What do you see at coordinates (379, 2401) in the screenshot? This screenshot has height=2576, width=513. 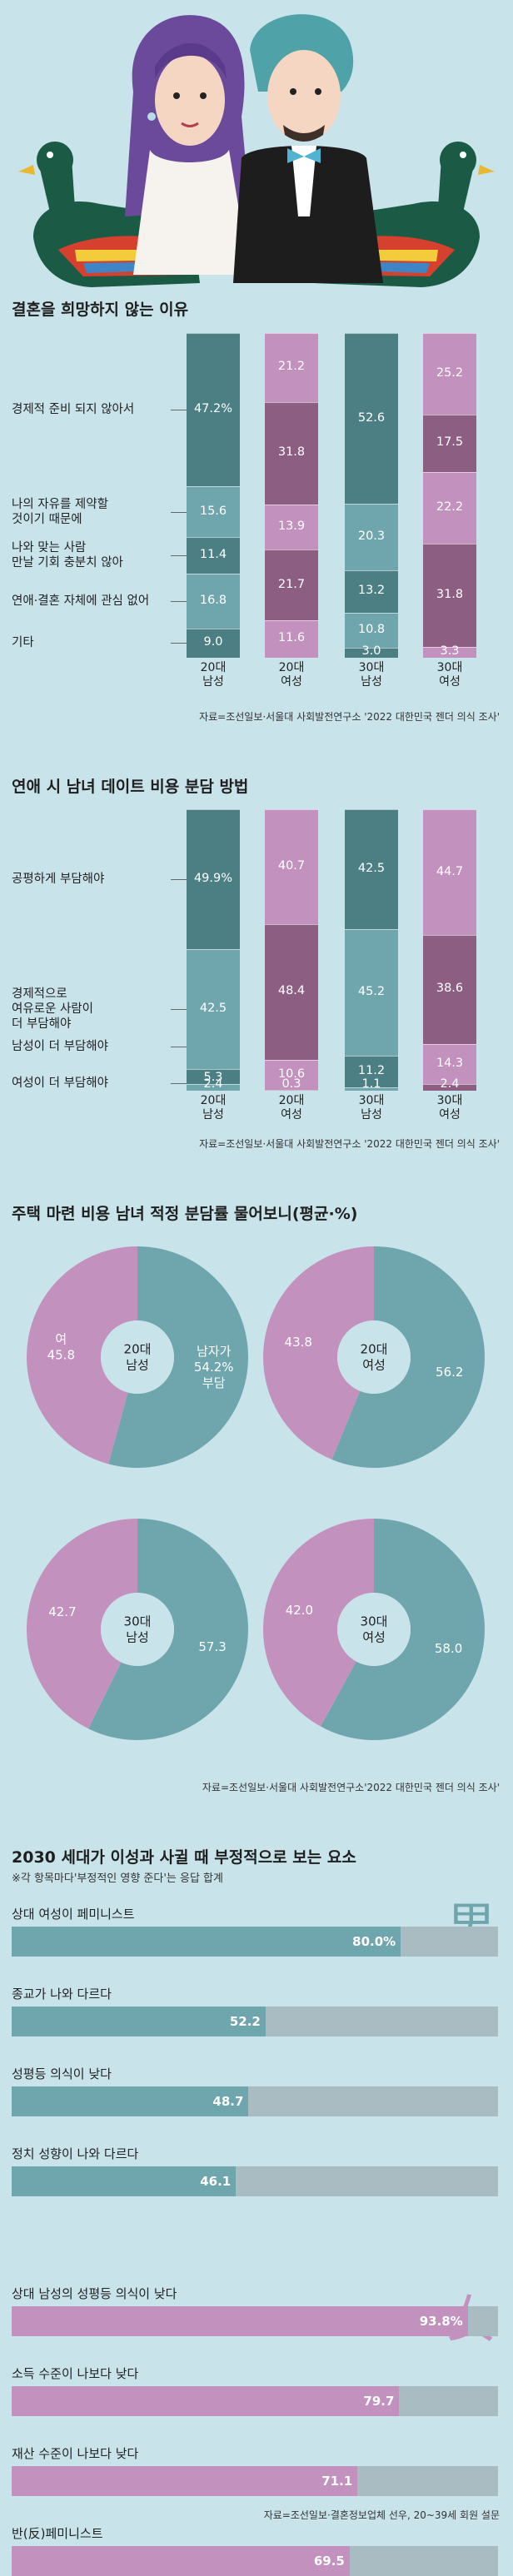 I see `hbar-value-label: 79.7` at bounding box center [379, 2401].